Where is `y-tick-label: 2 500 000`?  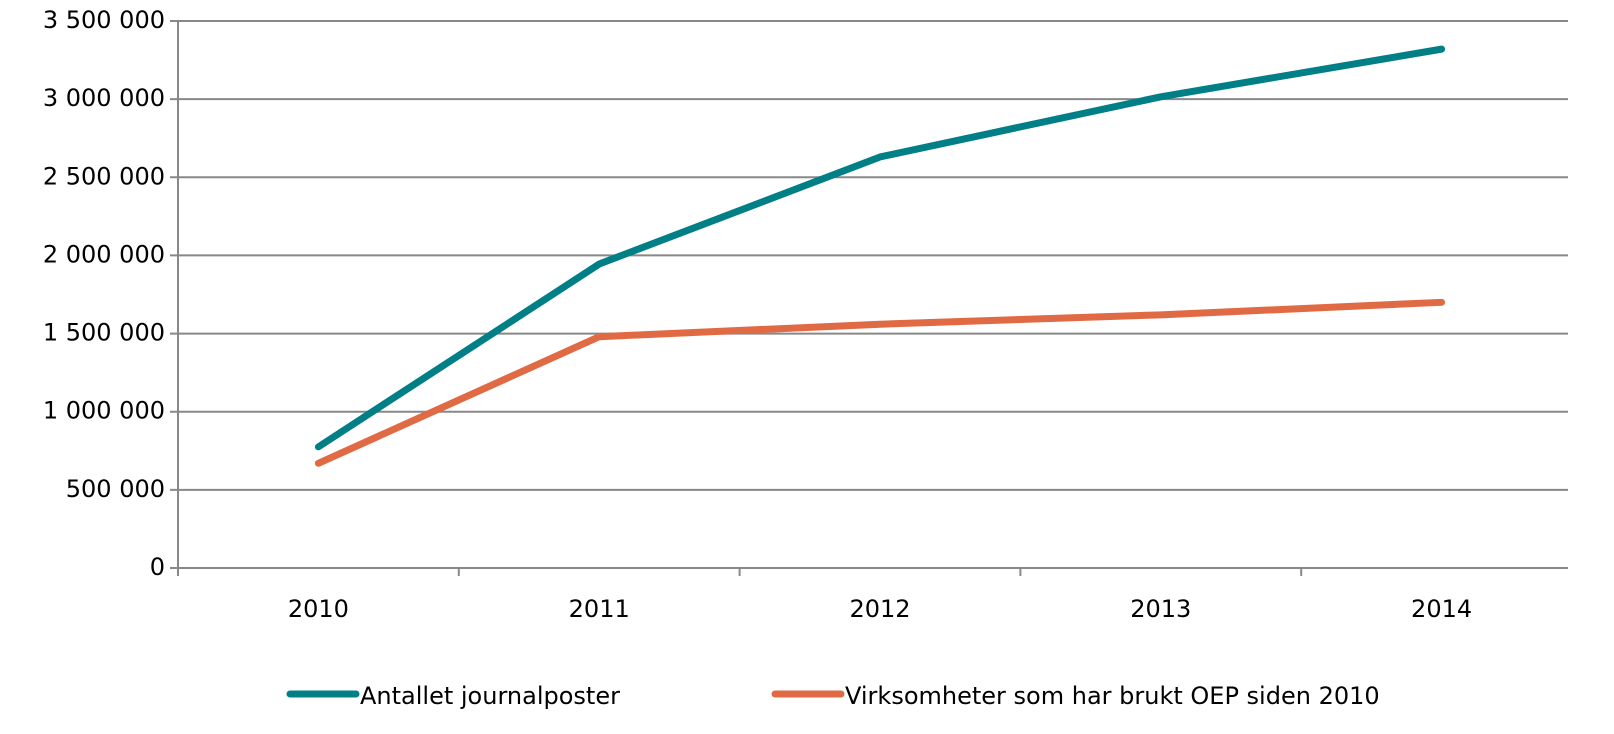 y-tick-label: 2 500 000 is located at coordinates (104, 176).